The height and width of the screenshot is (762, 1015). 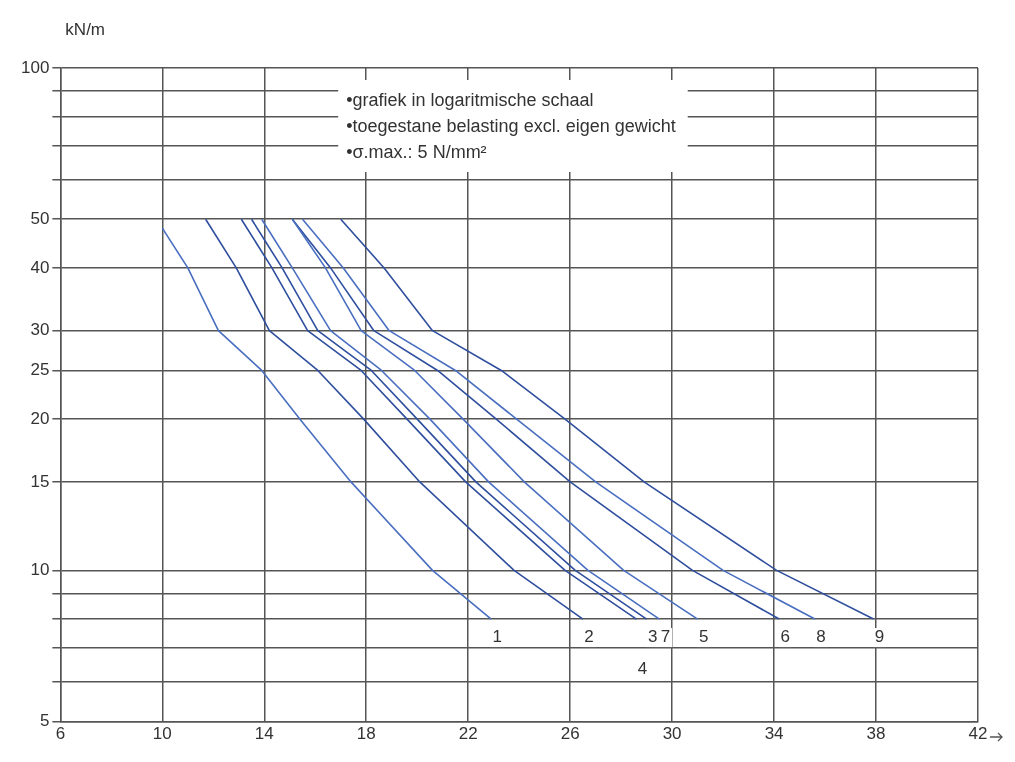 What do you see at coordinates (876, 734) in the screenshot?
I see `x-tick-label: 38` at bounding box center [876, 734].